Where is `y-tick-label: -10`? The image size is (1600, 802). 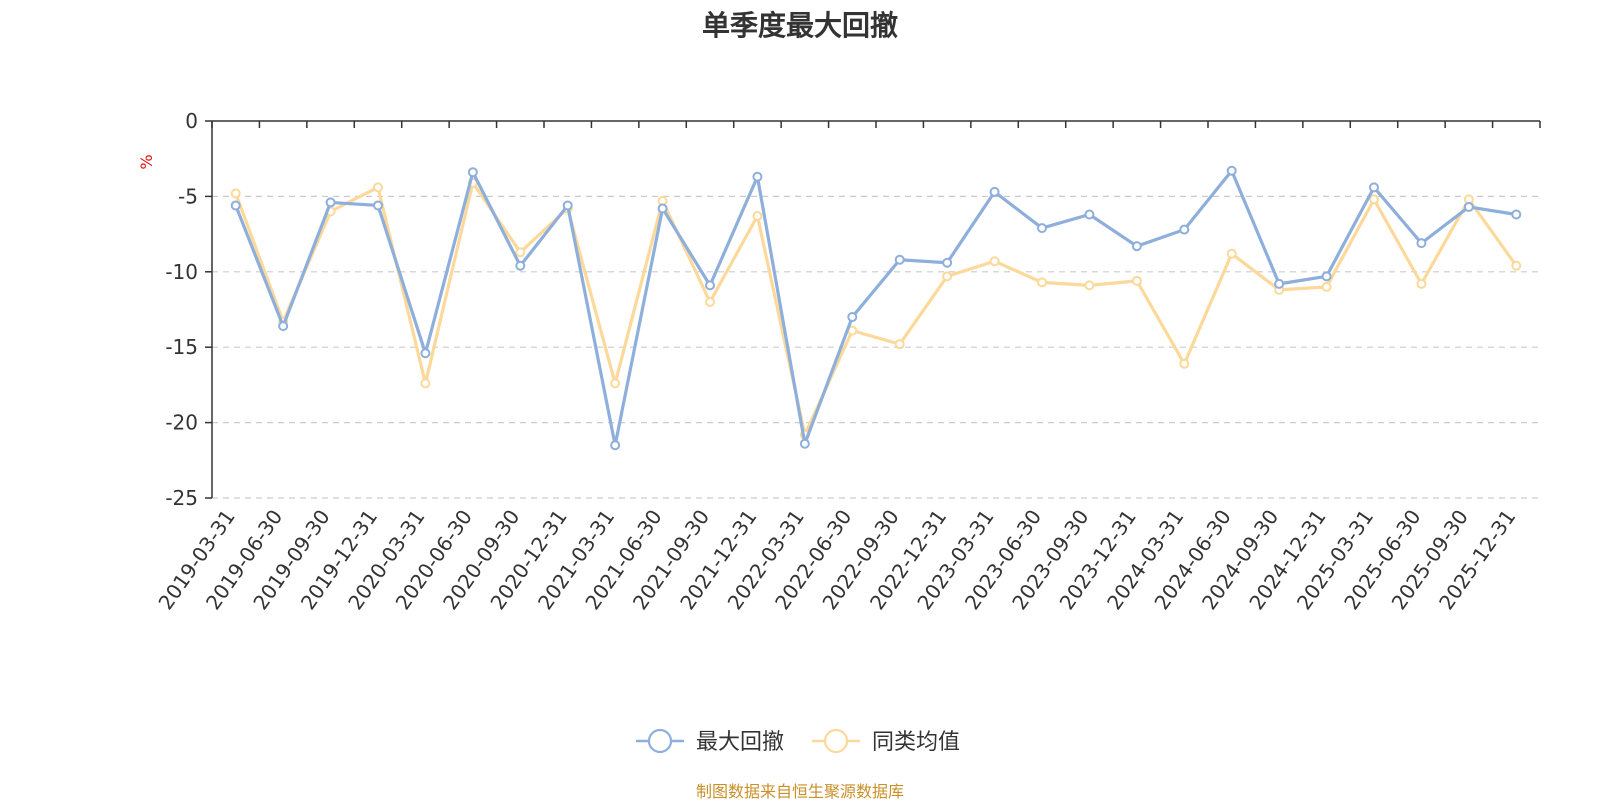
y-tick-label: -10 is located at coordinates (181, 272).